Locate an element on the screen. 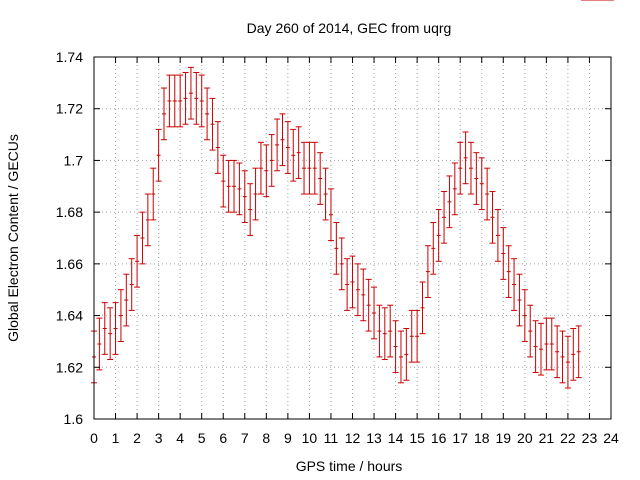 This screenshot has width=640, height=480. x-tick-label: 9 is located at coordinates (288, 438).